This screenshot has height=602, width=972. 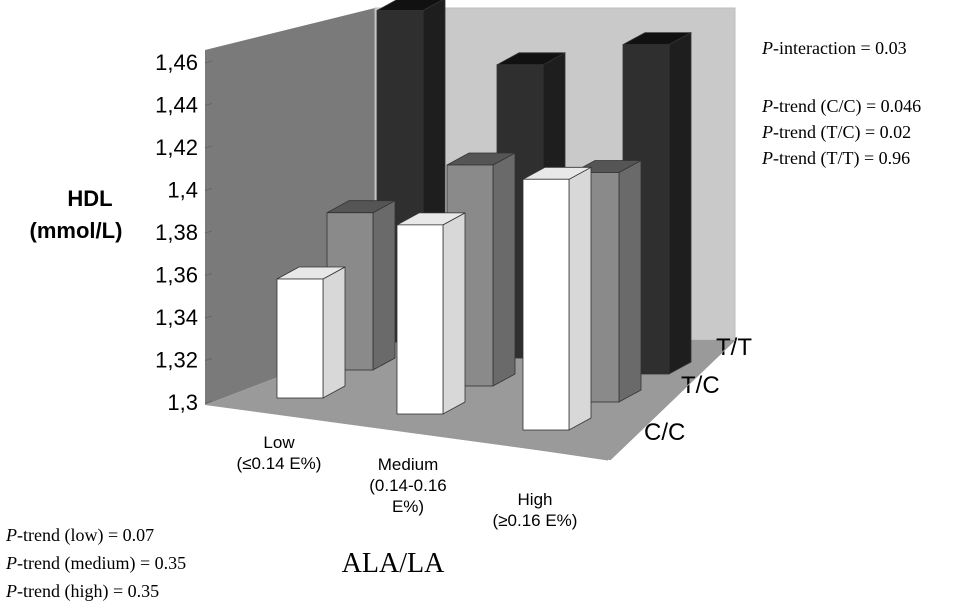 I want to click on category-label: Medium (0.14-0.16 E%), so click(x=408, y=485).